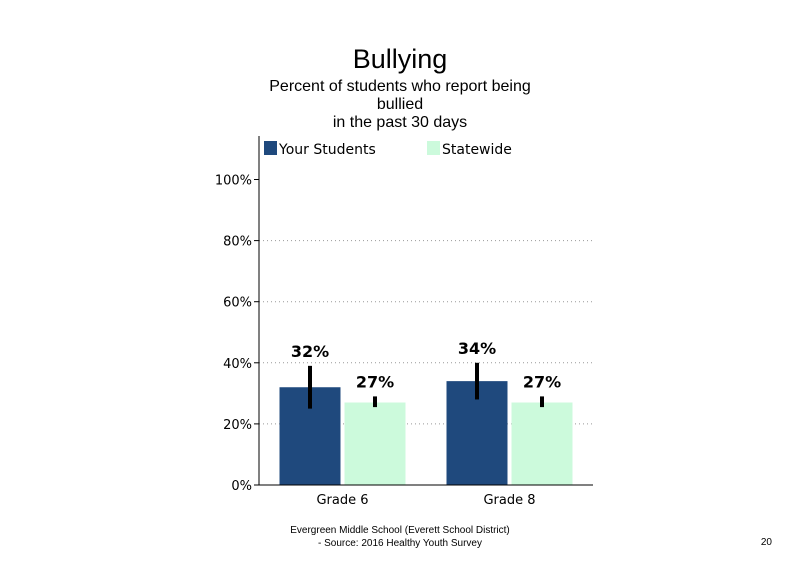  Describe the element at coordinates (237, 425) in the screenshot. I see `y-tick-label: 20%` at that location.